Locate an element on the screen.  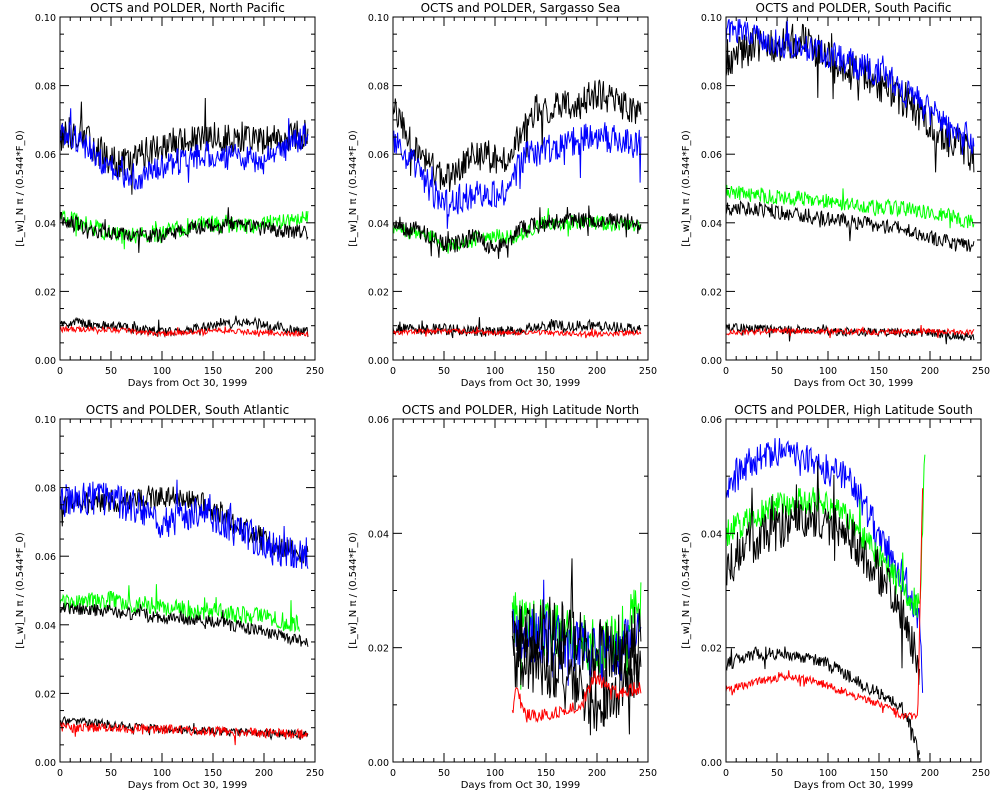
panel-title: OCTS and POLDER, Sargasso Sea is located at coordinates (521, 8).